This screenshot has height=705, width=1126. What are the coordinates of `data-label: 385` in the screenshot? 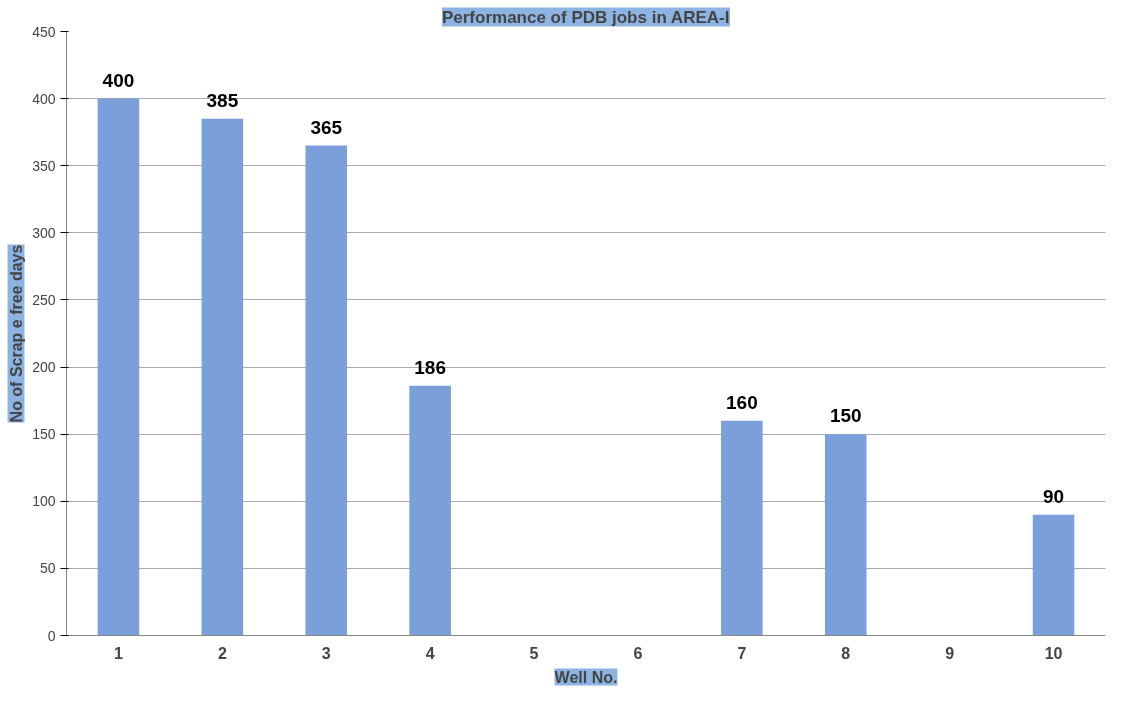 It's located at (222, 100).